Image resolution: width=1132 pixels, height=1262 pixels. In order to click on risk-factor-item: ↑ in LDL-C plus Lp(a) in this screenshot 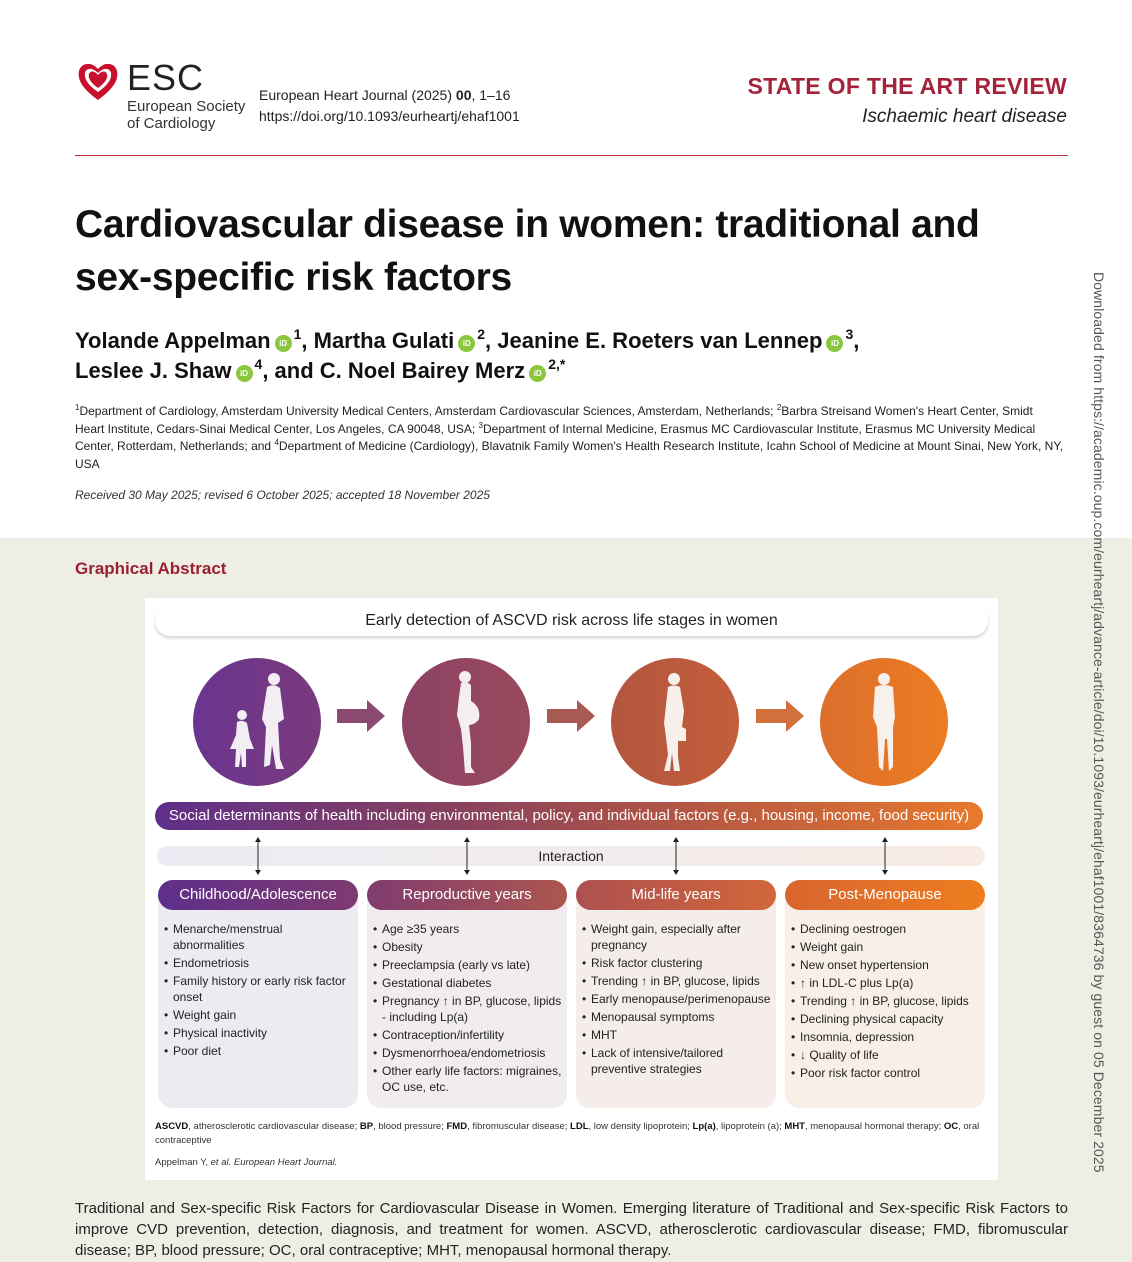, I will do `click(887, 983)`.